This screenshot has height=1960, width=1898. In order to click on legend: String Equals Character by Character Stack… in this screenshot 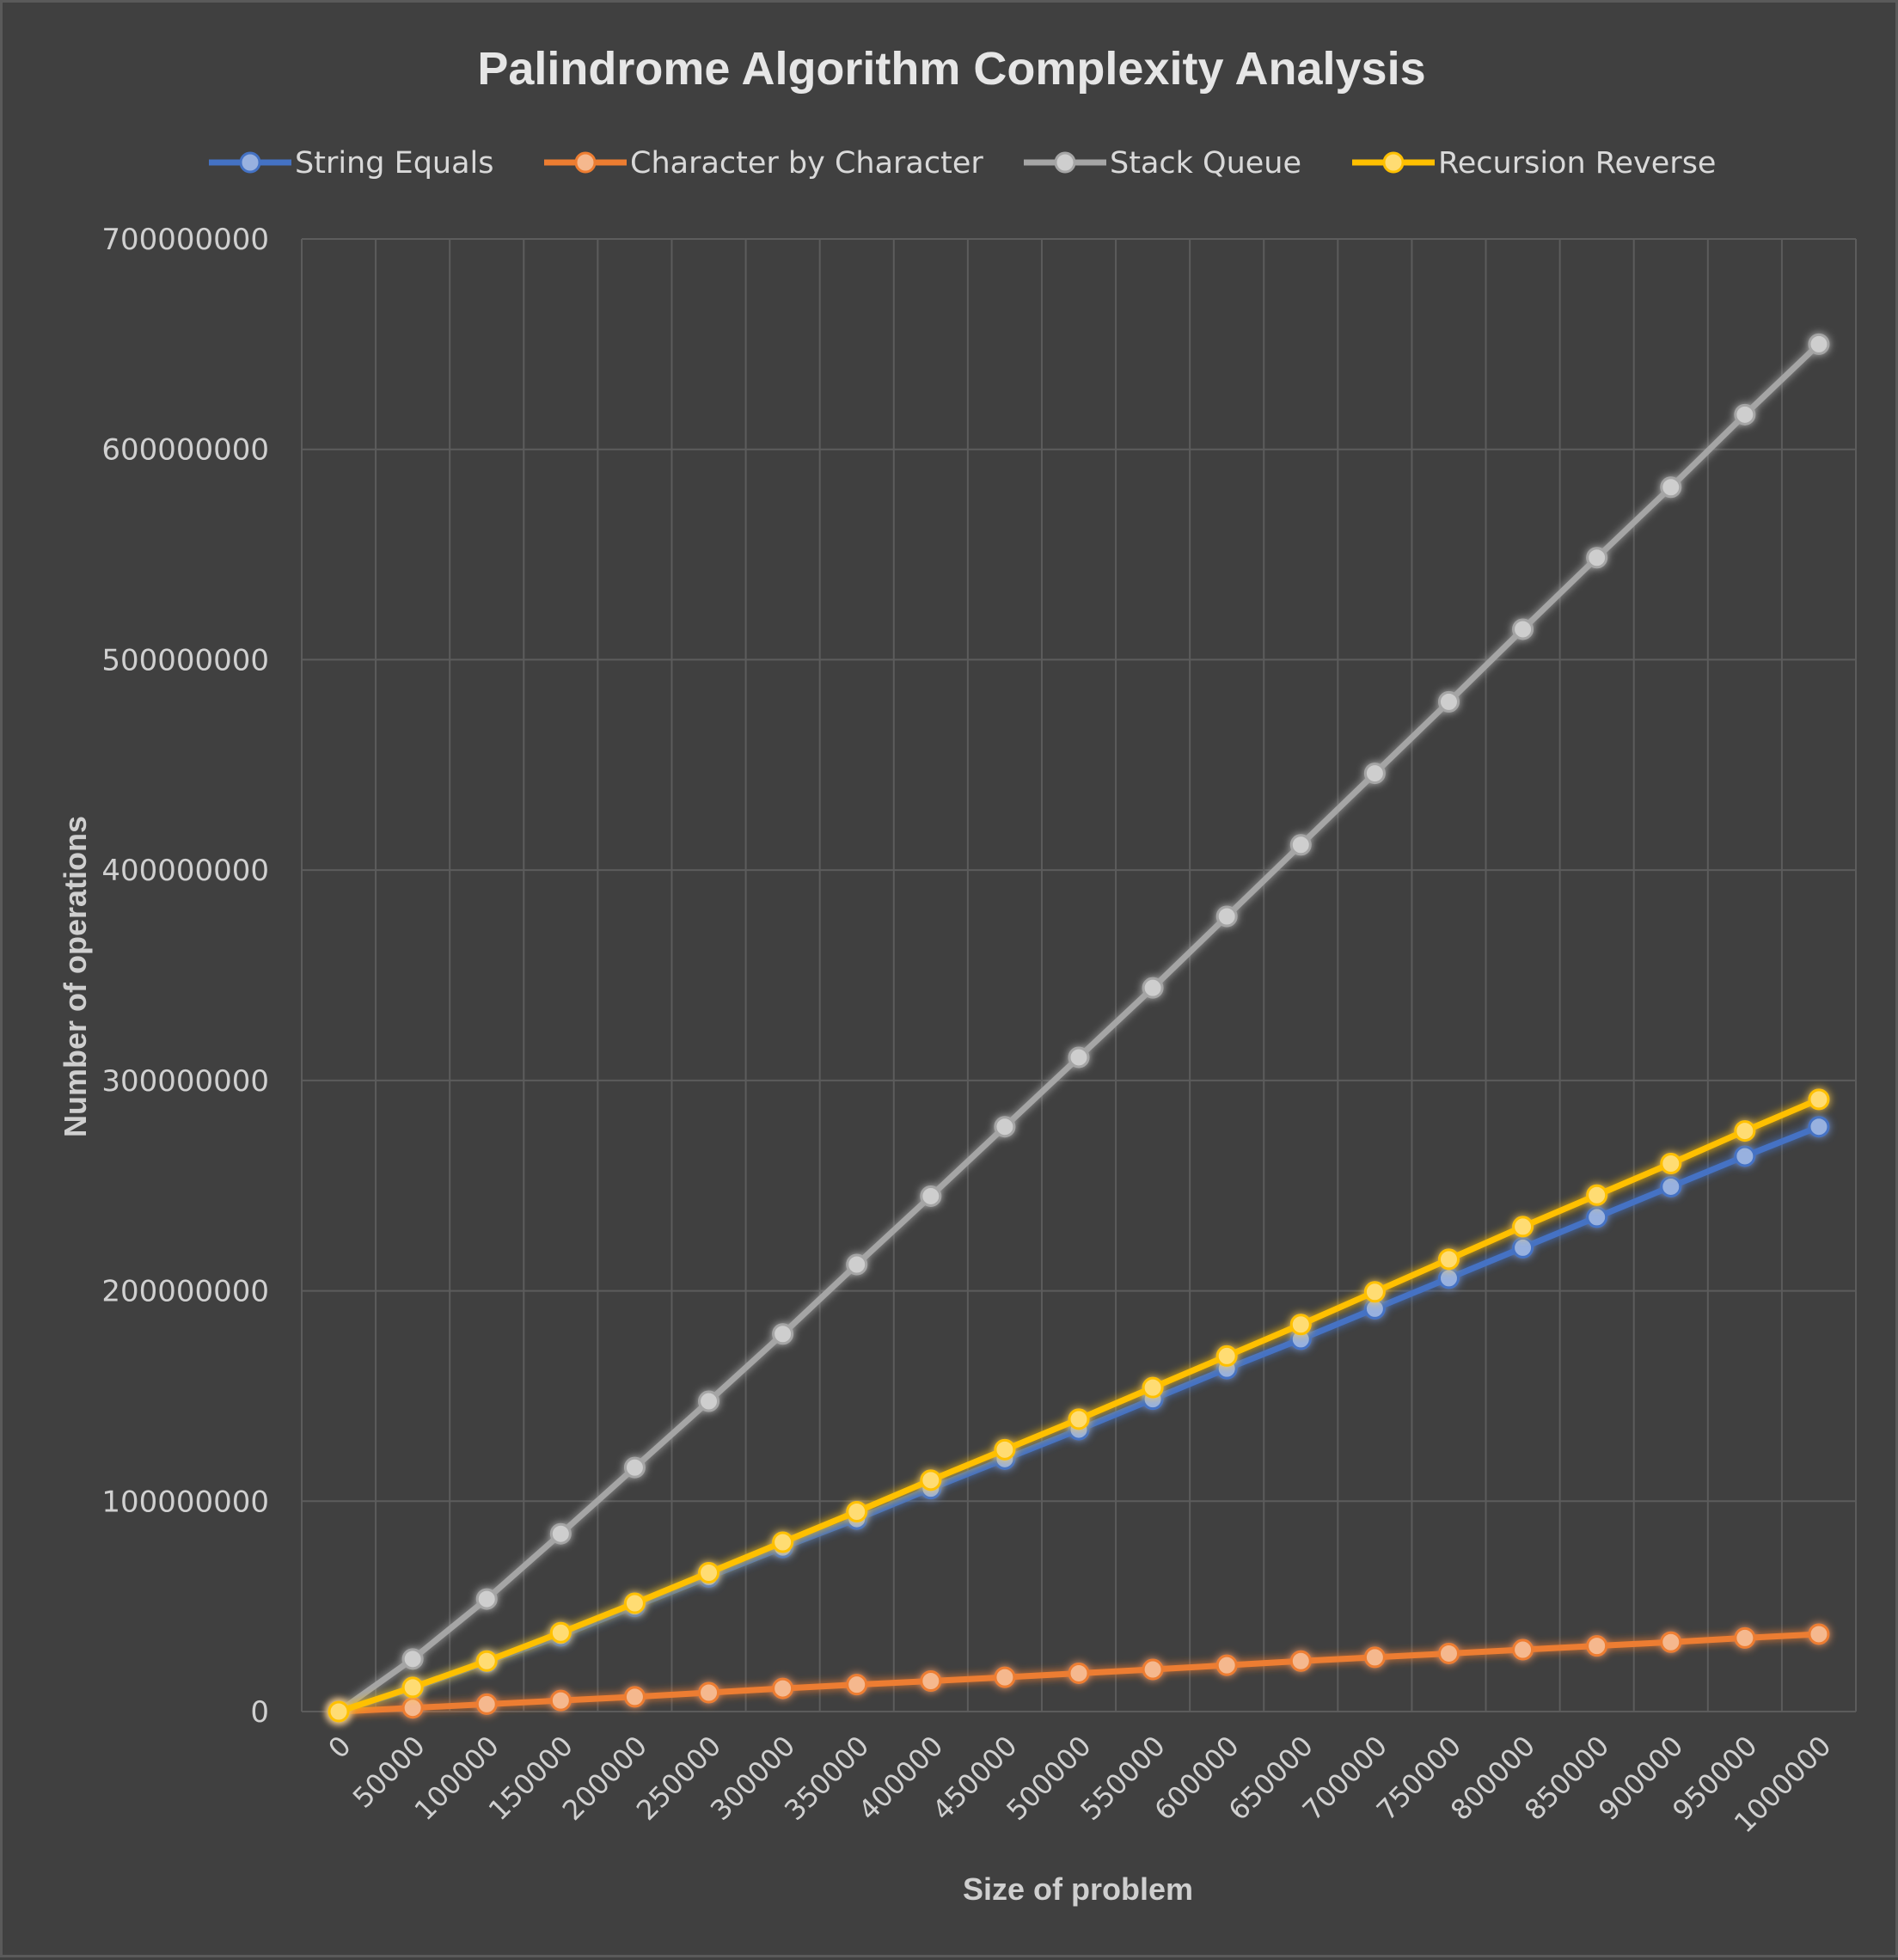, I will do `click(962, 163)`.